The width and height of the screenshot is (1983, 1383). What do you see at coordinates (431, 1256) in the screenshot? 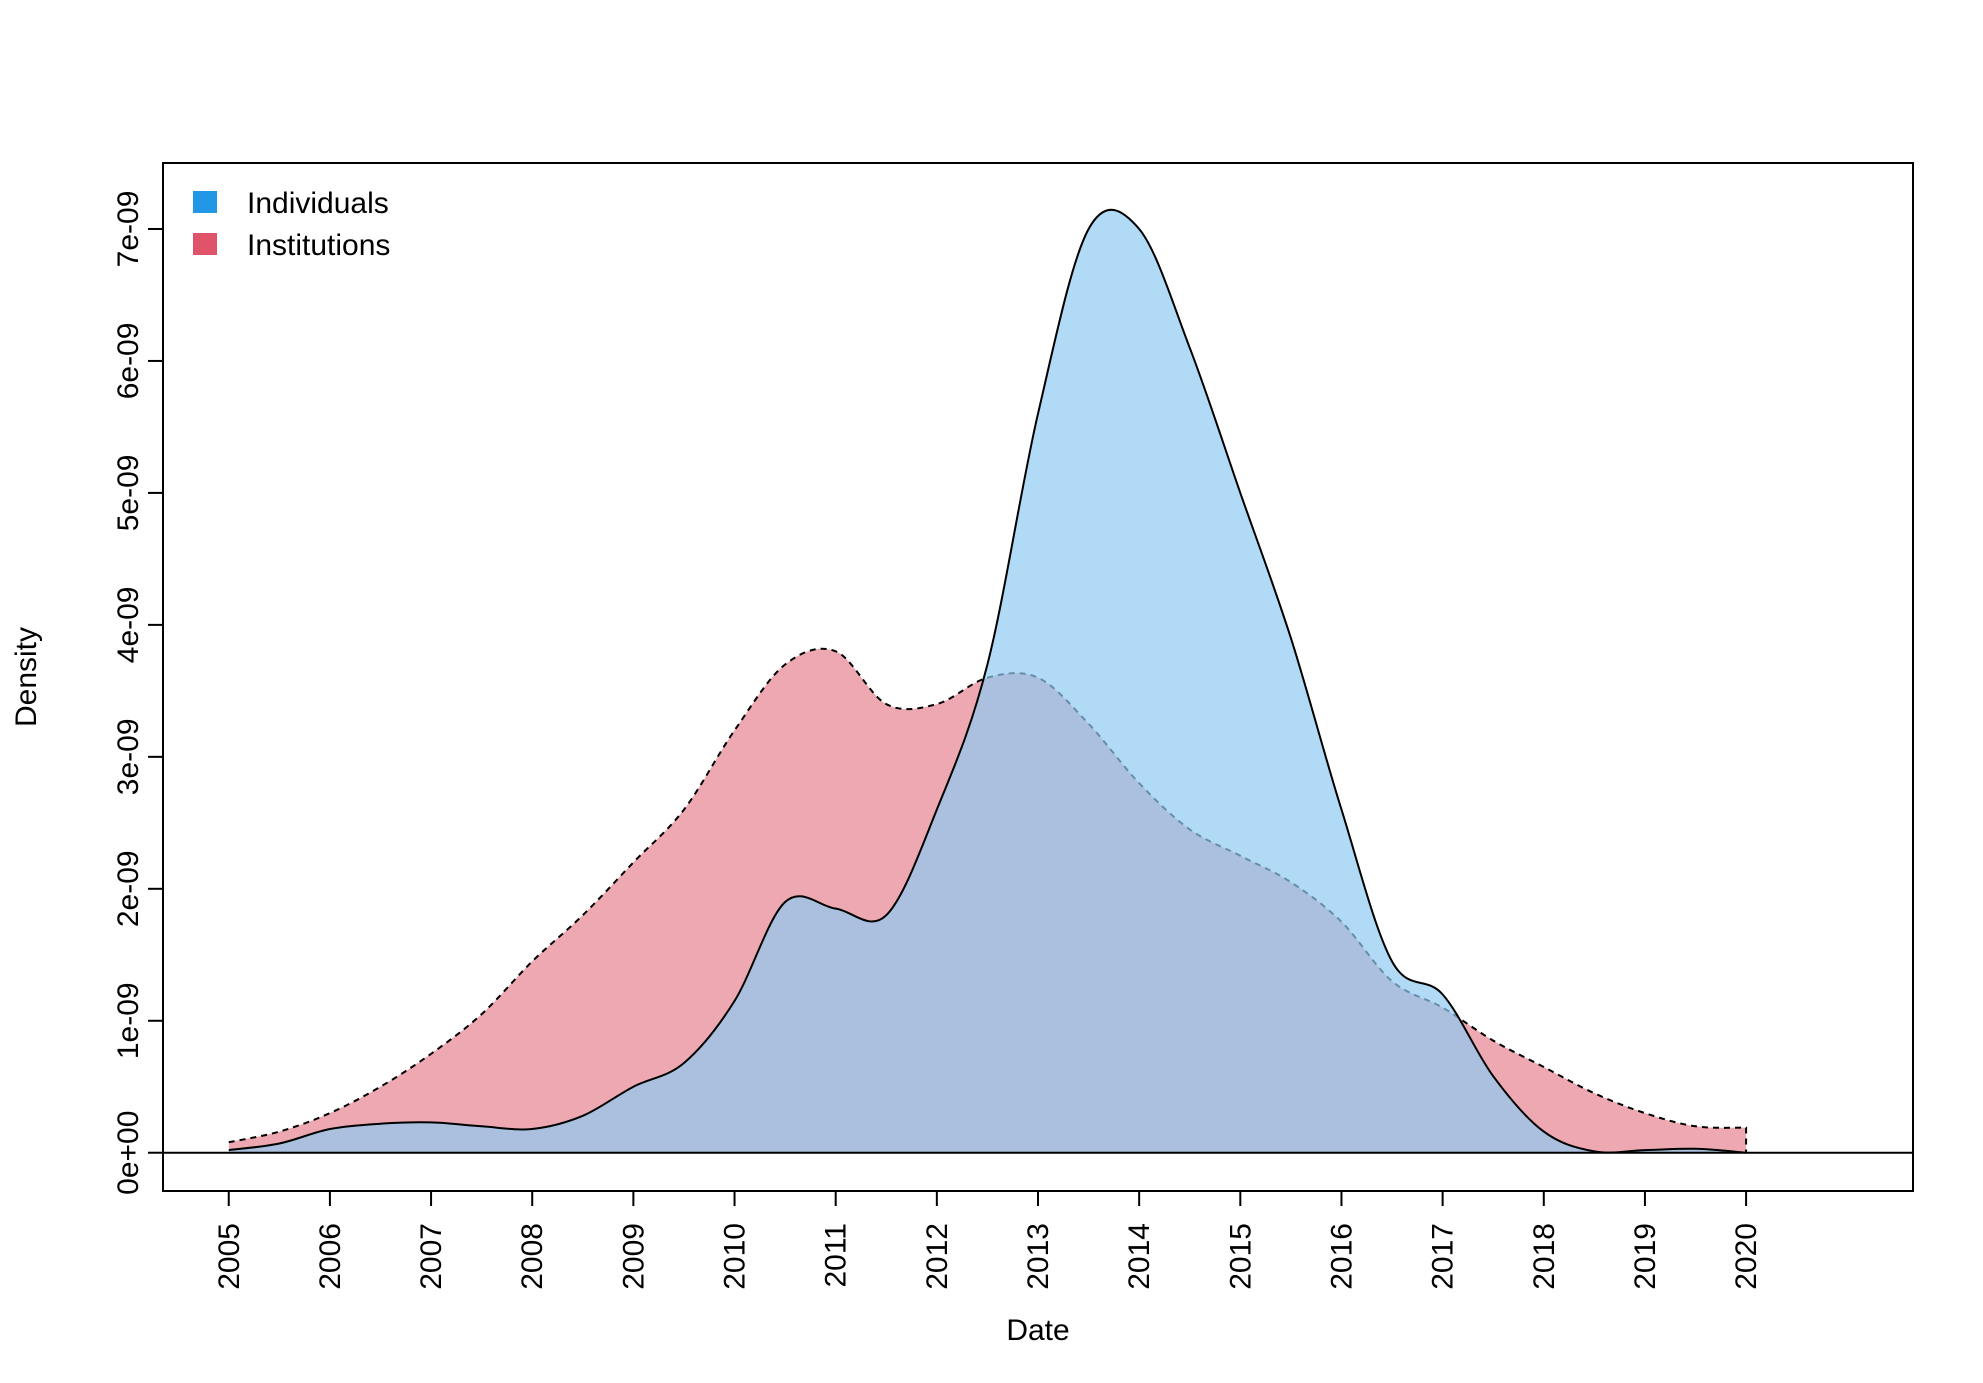
I see `x-tick-label: 2007` at bounding box center [431, 1256].